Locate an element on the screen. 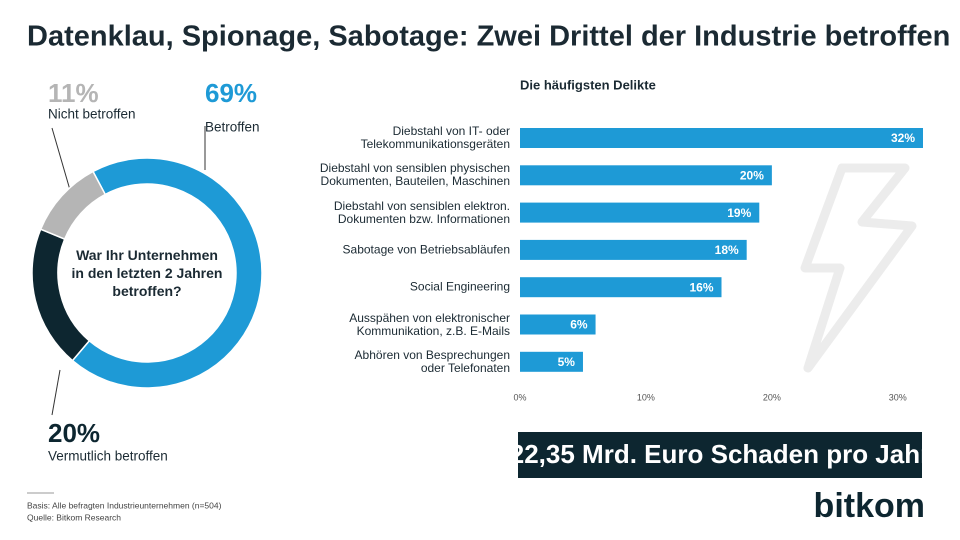 The width and height of the screenshot is (960, 540). segment-name: Nicht betroffen is located at coordinates (92, 114).